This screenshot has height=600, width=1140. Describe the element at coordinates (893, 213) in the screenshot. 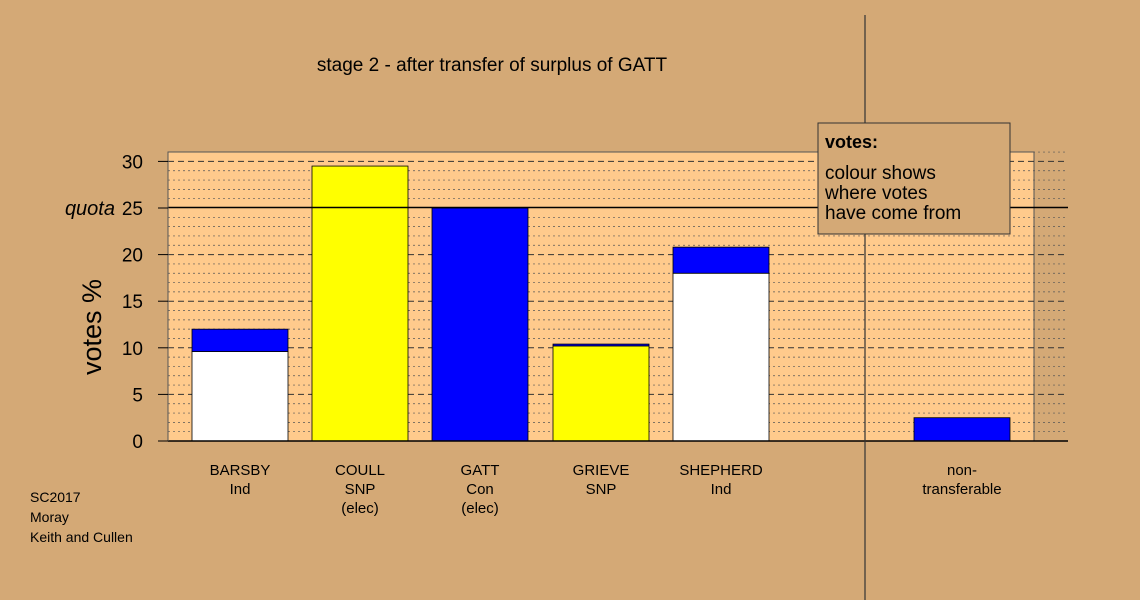

I see `legend-line: have come from` at that location.